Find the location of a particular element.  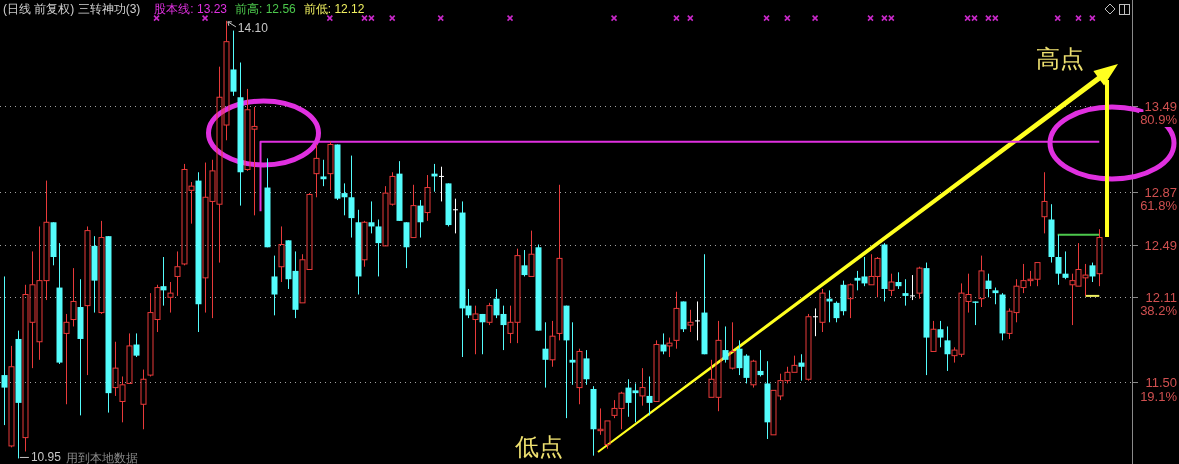

y-tick-label: 11.50 is located at coordinates (1161, 382).